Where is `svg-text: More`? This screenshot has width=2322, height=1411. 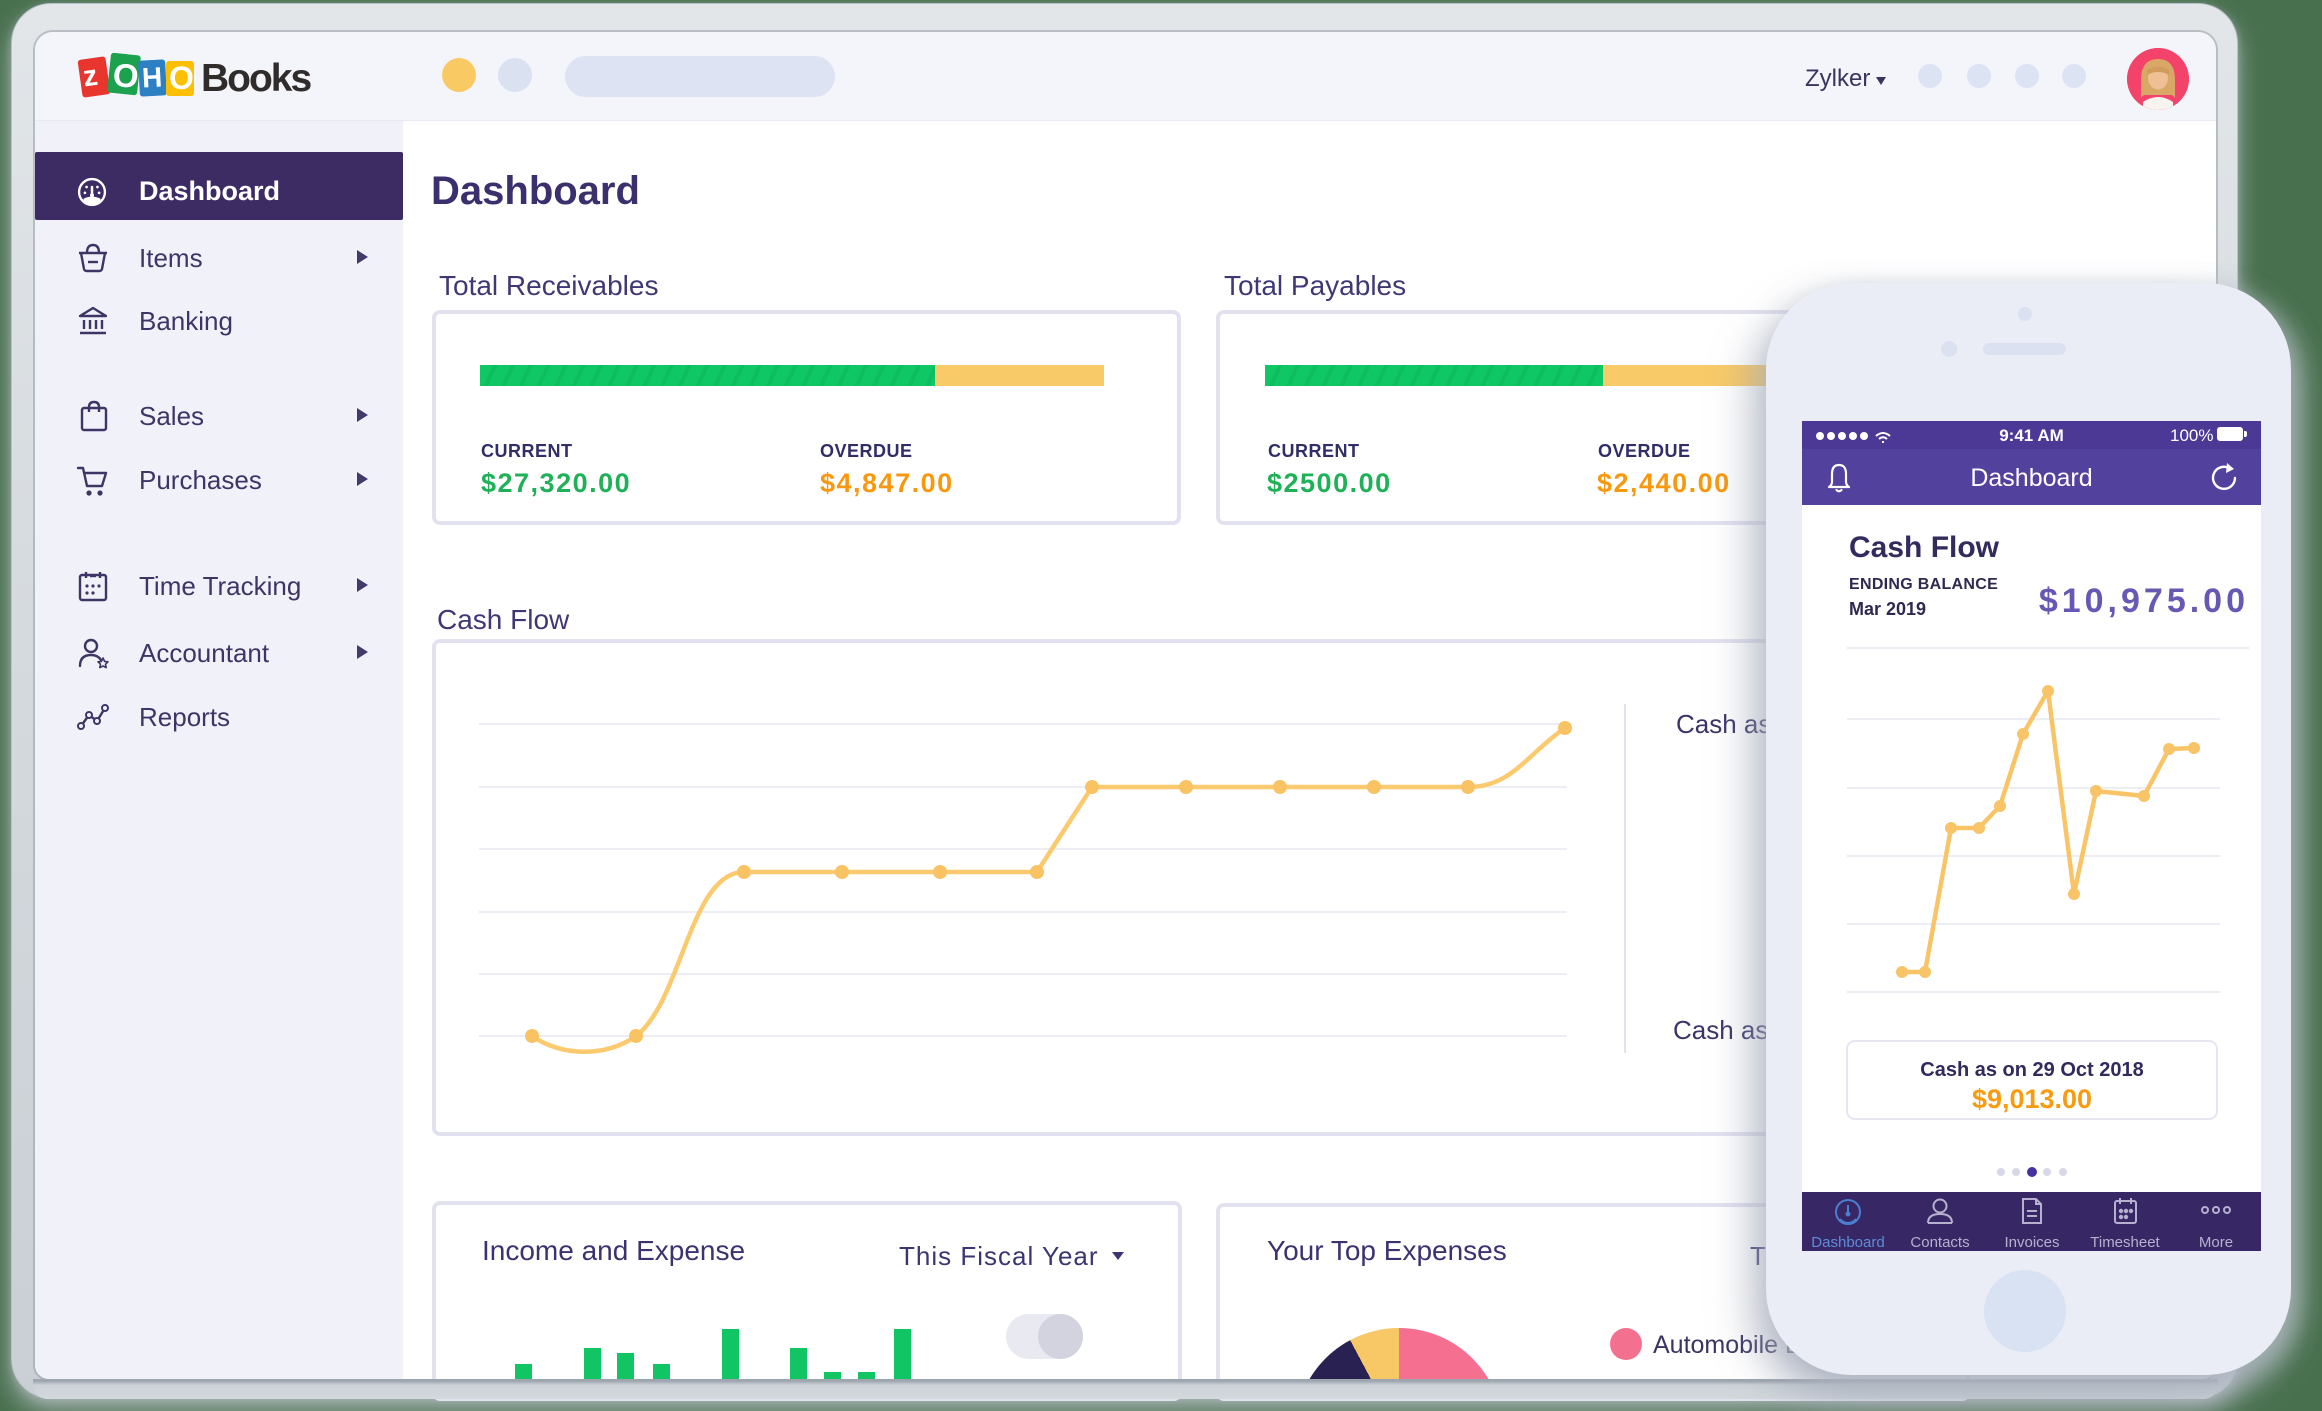
svg-text: More is located at coordinates (2216, 1242).